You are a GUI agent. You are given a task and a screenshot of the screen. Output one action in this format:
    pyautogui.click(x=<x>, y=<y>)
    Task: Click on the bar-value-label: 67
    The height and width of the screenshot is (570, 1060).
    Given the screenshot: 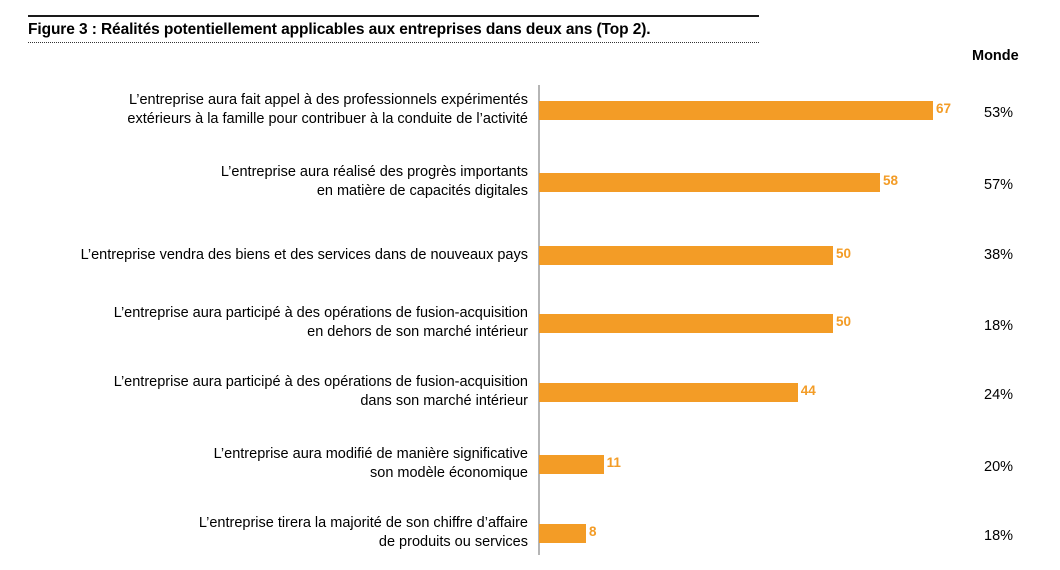 What is the action you would take?
    pyautogui.click(x=943, y=108)
    